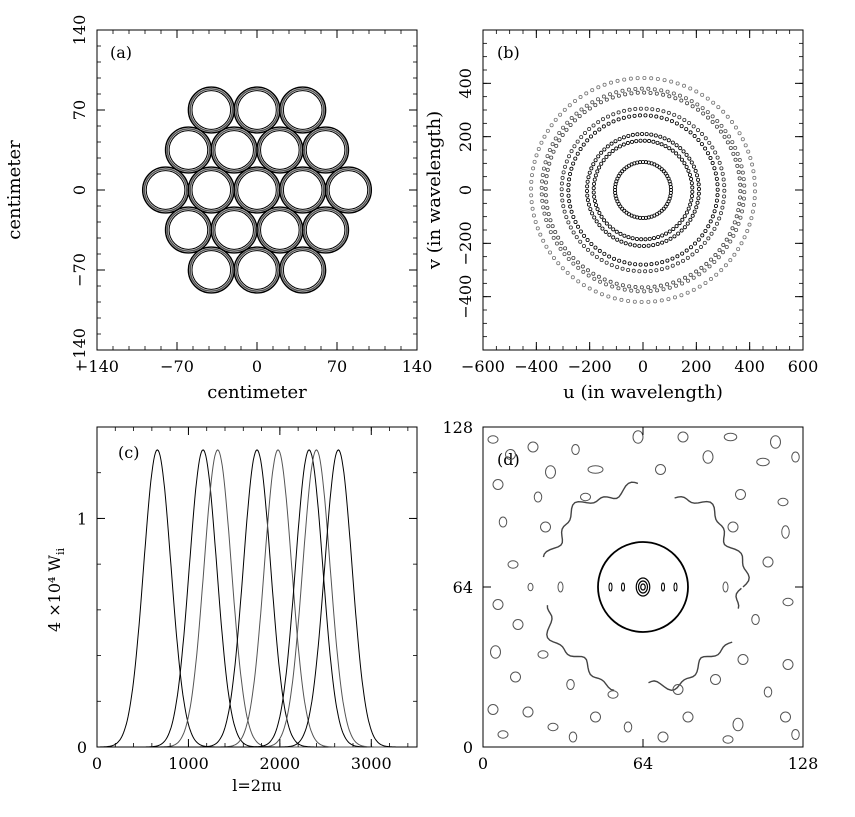 The width and height of the screenshot is (855, 817). Describe the element at coordinates (690, 666) in the screenshot. I see `ring-contour` at that location.